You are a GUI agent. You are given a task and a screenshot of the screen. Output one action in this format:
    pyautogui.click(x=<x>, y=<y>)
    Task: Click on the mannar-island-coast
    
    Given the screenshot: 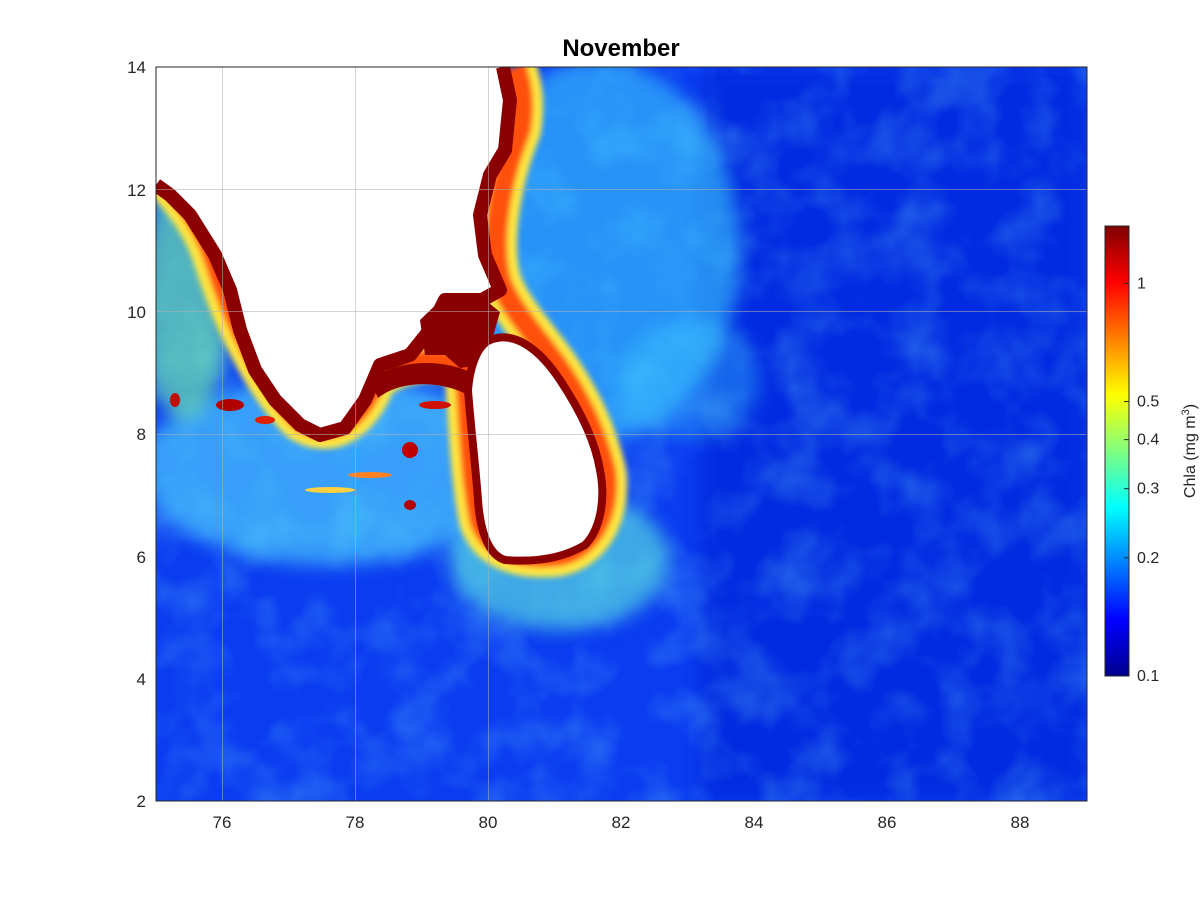 What is the action you would take?
    pyautogui.click(x=420, y=380)
    